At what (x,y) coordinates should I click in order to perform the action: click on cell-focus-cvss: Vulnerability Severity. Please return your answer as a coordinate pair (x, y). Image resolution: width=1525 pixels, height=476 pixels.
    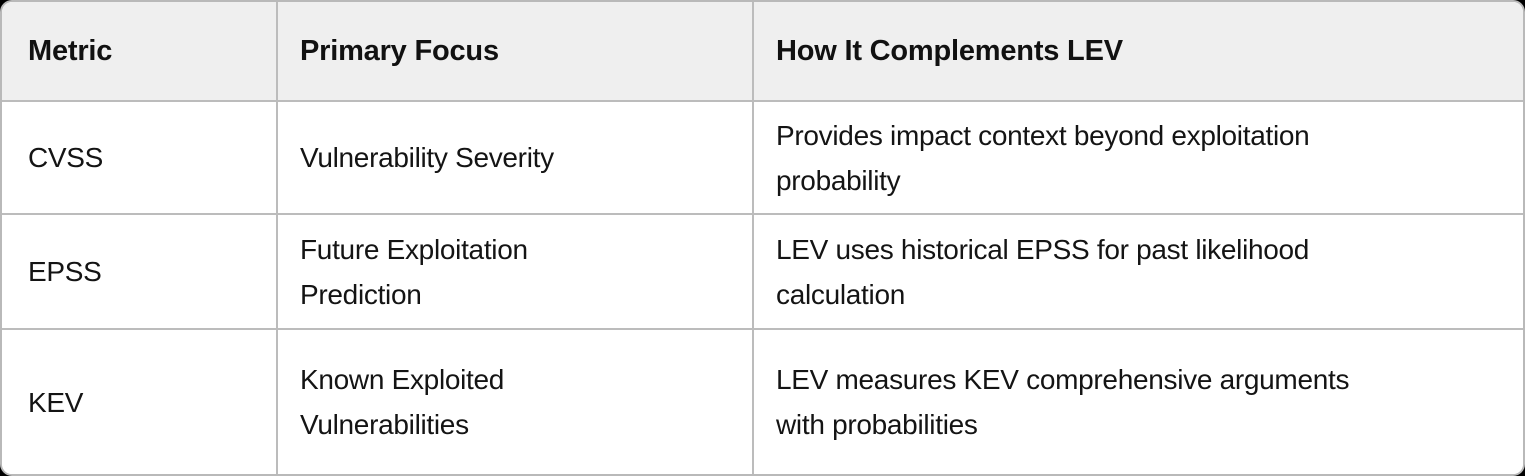
    Looking at the image, I should click on (516, 158).